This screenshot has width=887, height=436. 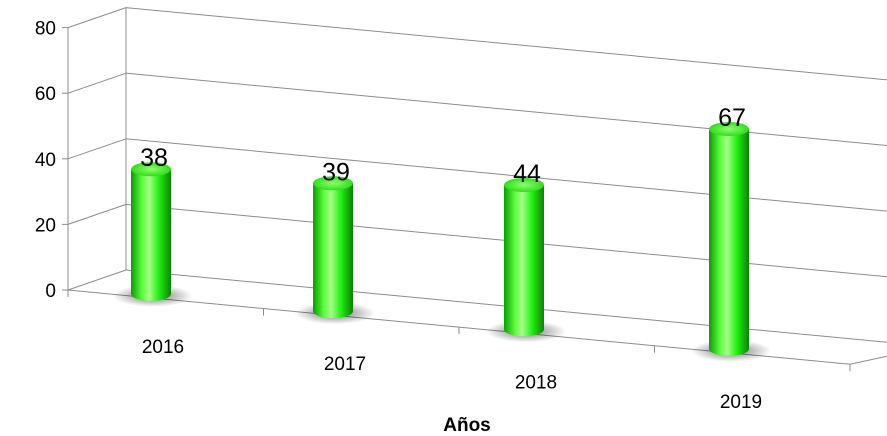 What do you see at coordinates (536, 382) in the screenshot?
I see `x-tick-label: 2018` at bounding box center [536, 382].